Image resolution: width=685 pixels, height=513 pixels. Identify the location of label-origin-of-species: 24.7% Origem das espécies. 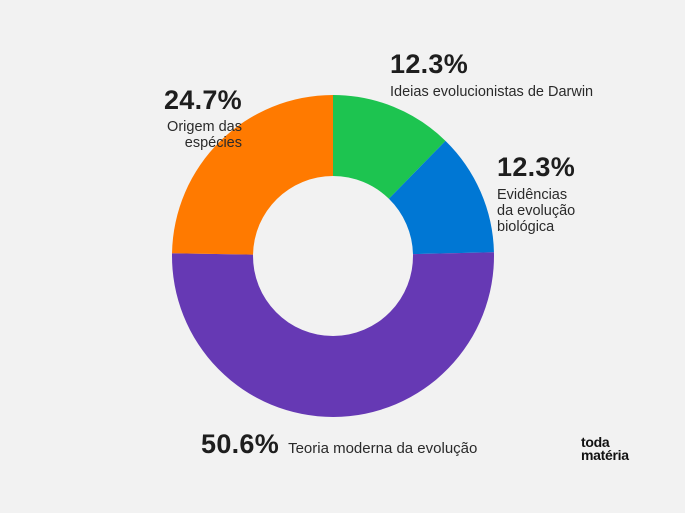
(181, 118).